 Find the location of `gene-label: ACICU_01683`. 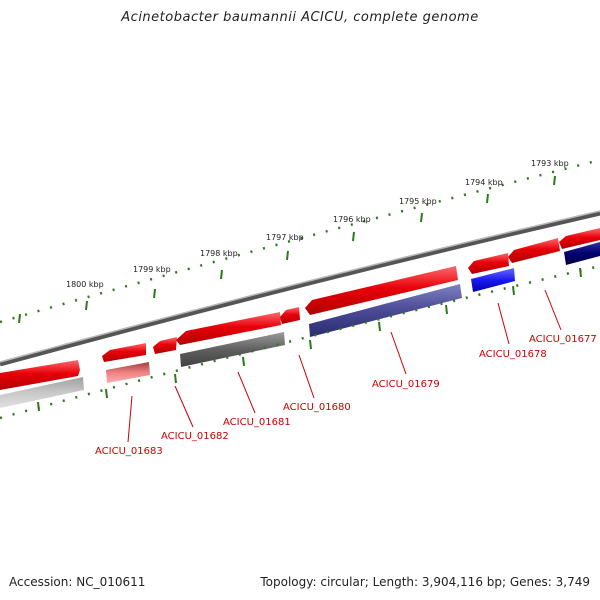

gene-label: ACICU_01683 is located at coordinates (129, 451).